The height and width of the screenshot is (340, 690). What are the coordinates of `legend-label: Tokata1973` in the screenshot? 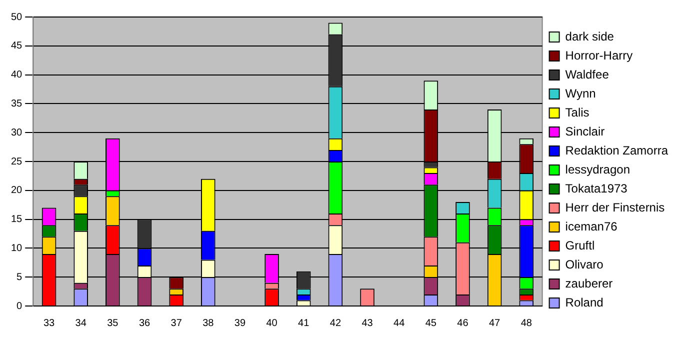 It's located at (596, 188).